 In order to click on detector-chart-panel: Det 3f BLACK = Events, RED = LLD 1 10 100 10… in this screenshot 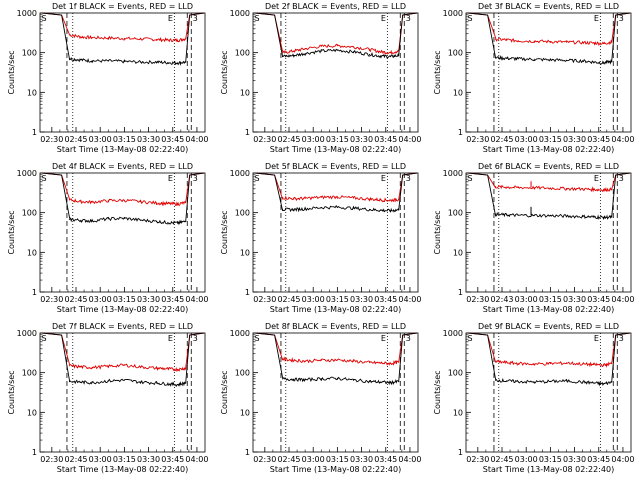, I will do `click(532, 80)`.